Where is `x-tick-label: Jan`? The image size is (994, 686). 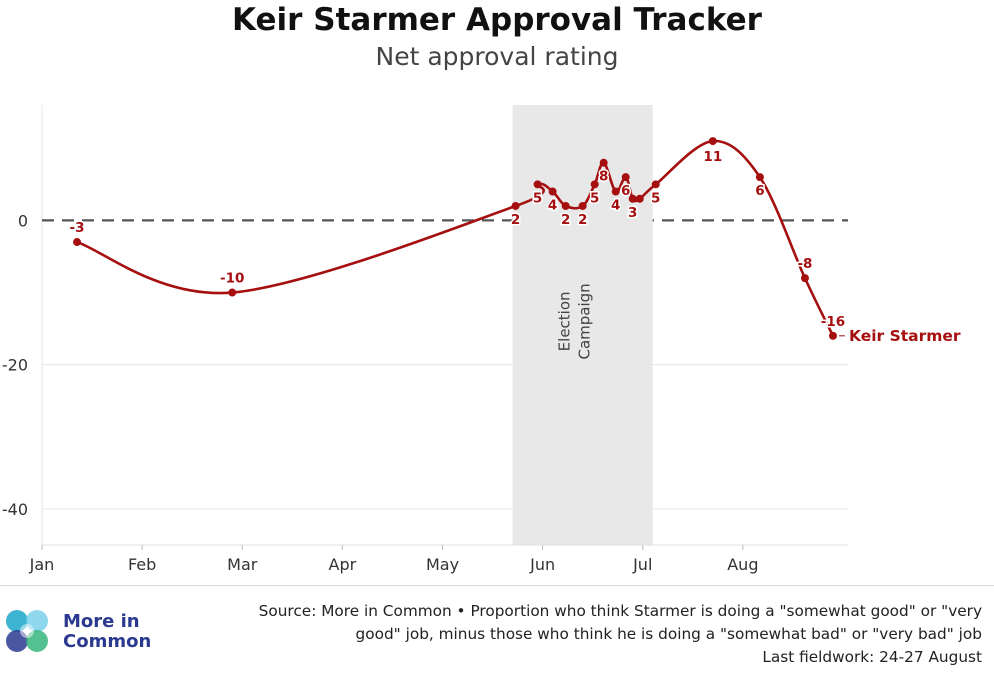 x-tick-label: Jan is located at coordinates (42, 564).